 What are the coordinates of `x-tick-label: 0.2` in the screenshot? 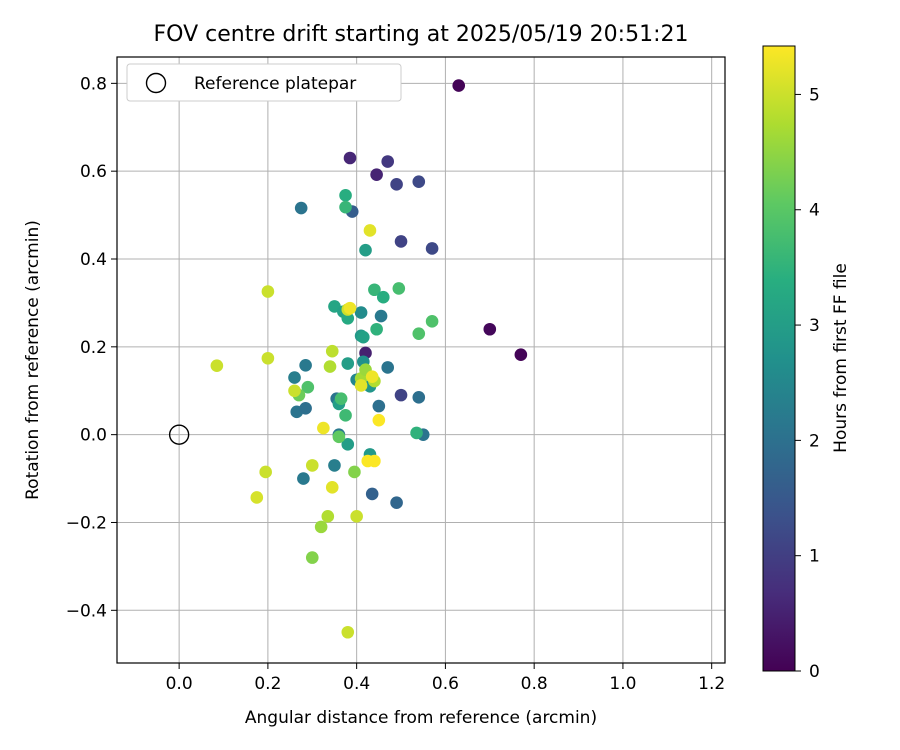 It's located at (267, 684).